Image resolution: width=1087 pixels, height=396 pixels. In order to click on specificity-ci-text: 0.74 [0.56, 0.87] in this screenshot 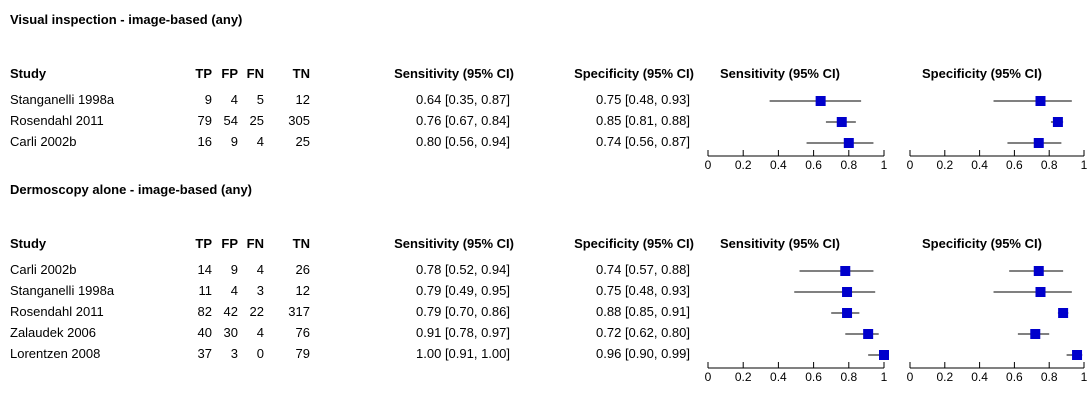, I will do `click(643, 141)`.